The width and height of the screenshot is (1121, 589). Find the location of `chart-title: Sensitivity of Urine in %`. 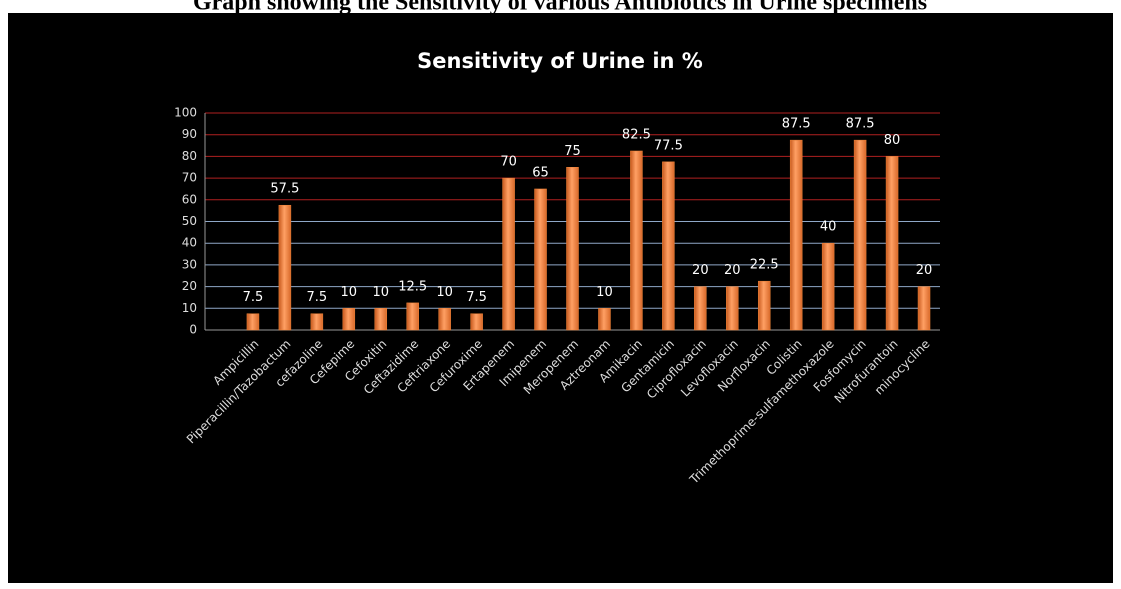

chart-title: Sensitivity of Urine in % is located at coordinates (560, 61).